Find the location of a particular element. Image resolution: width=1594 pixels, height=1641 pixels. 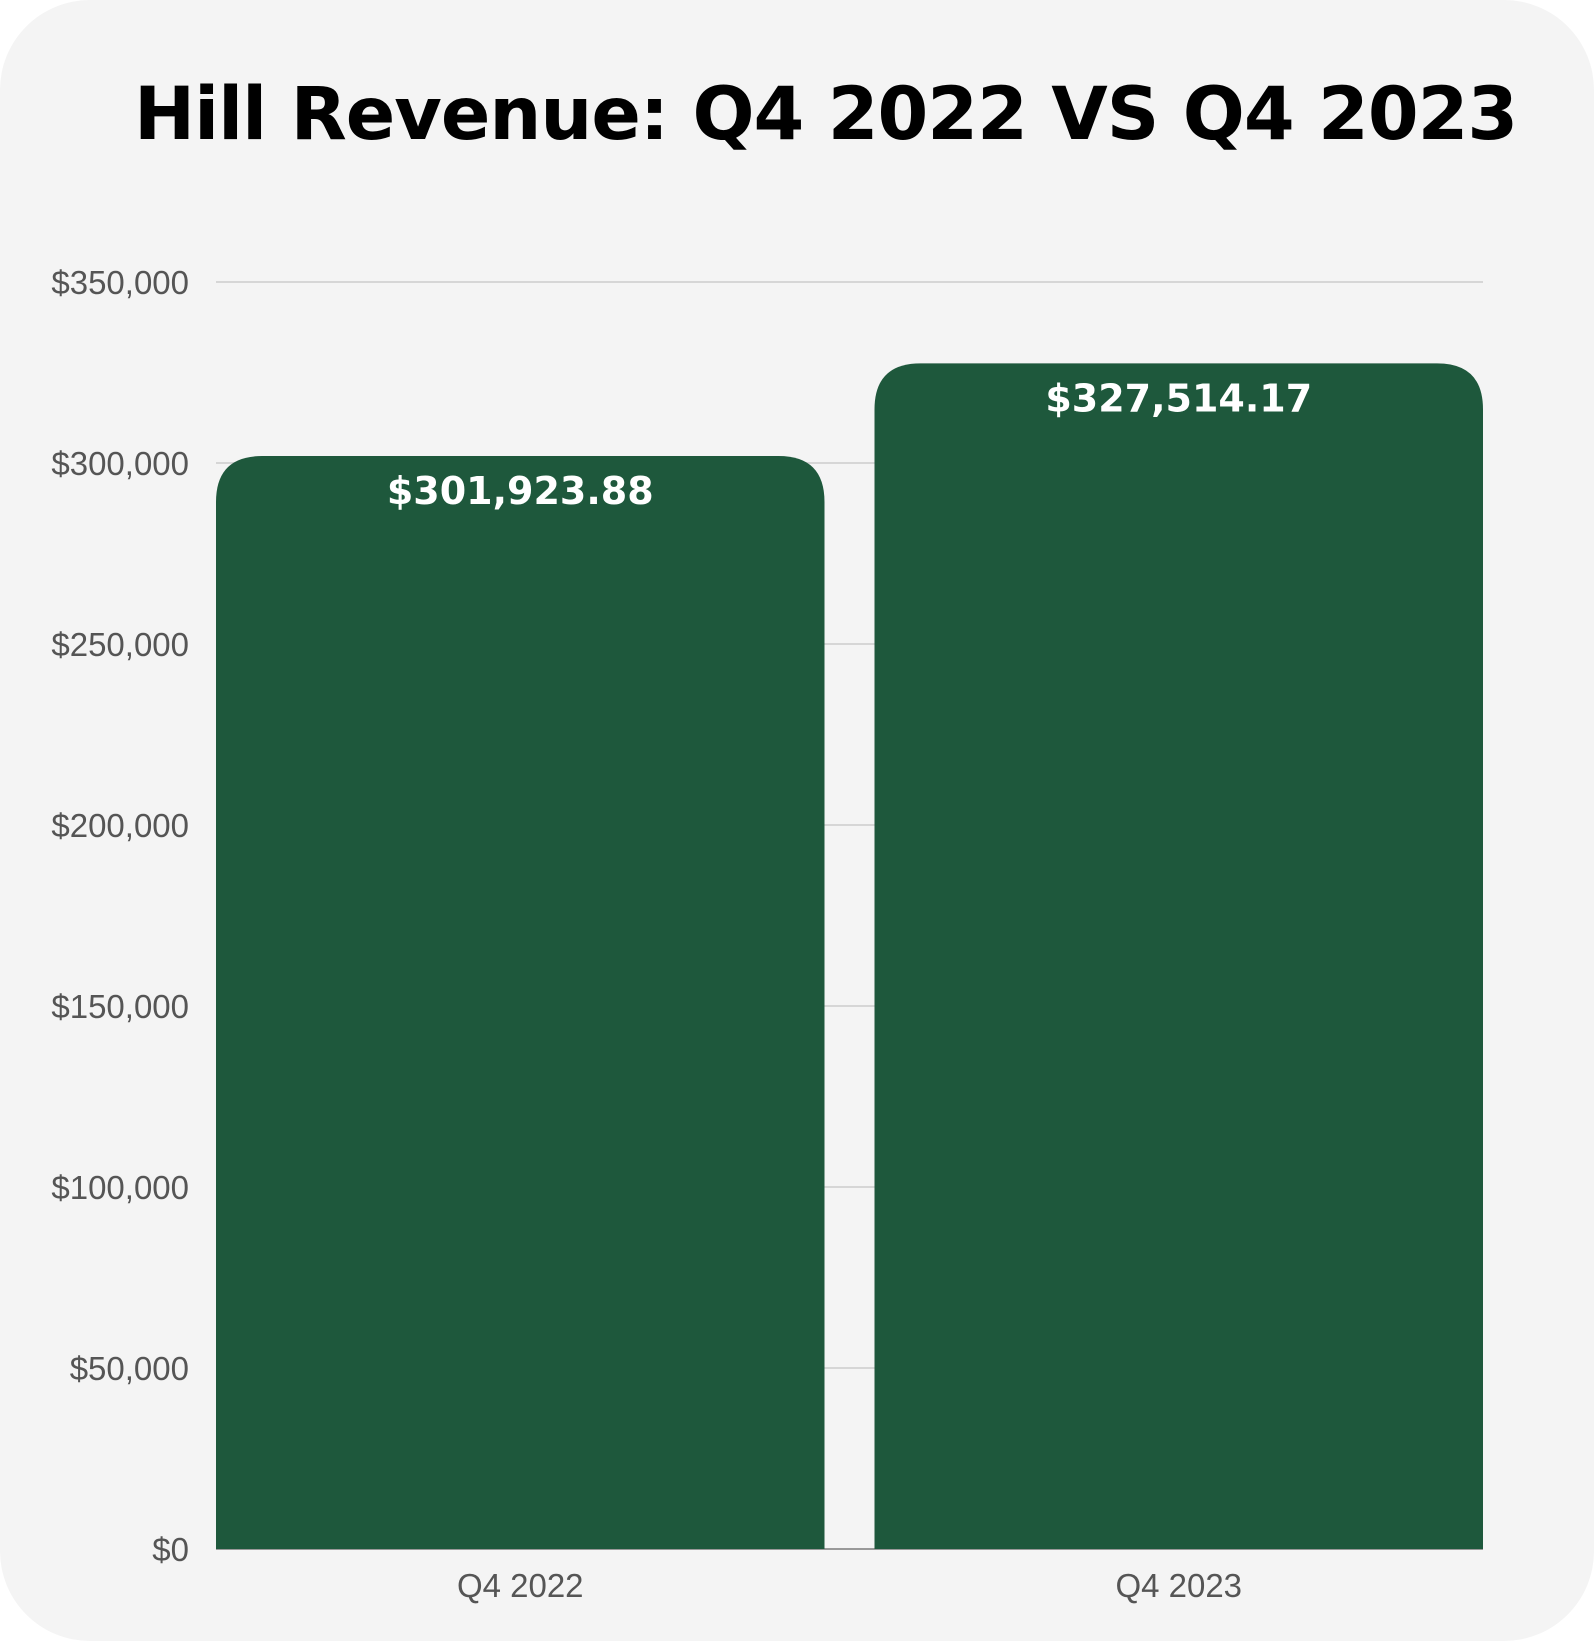

y-tick-label: $150,000 is located at coordinates (120, 1006).